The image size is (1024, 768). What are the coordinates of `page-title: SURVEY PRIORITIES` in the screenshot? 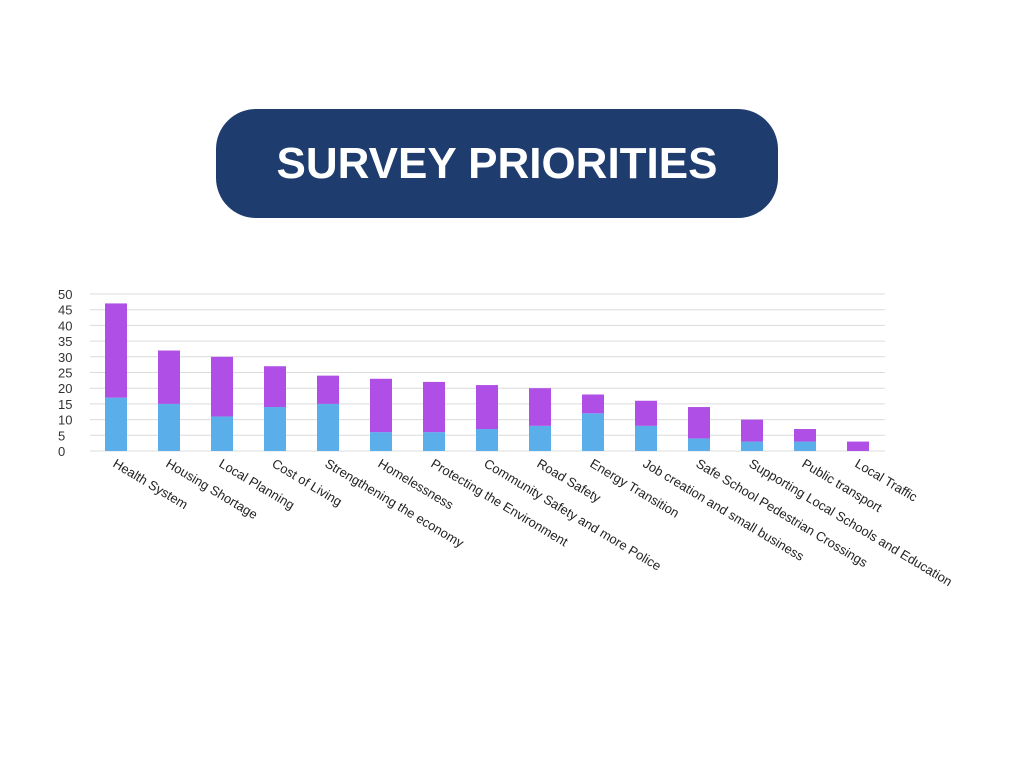 It's located at (497, 163).